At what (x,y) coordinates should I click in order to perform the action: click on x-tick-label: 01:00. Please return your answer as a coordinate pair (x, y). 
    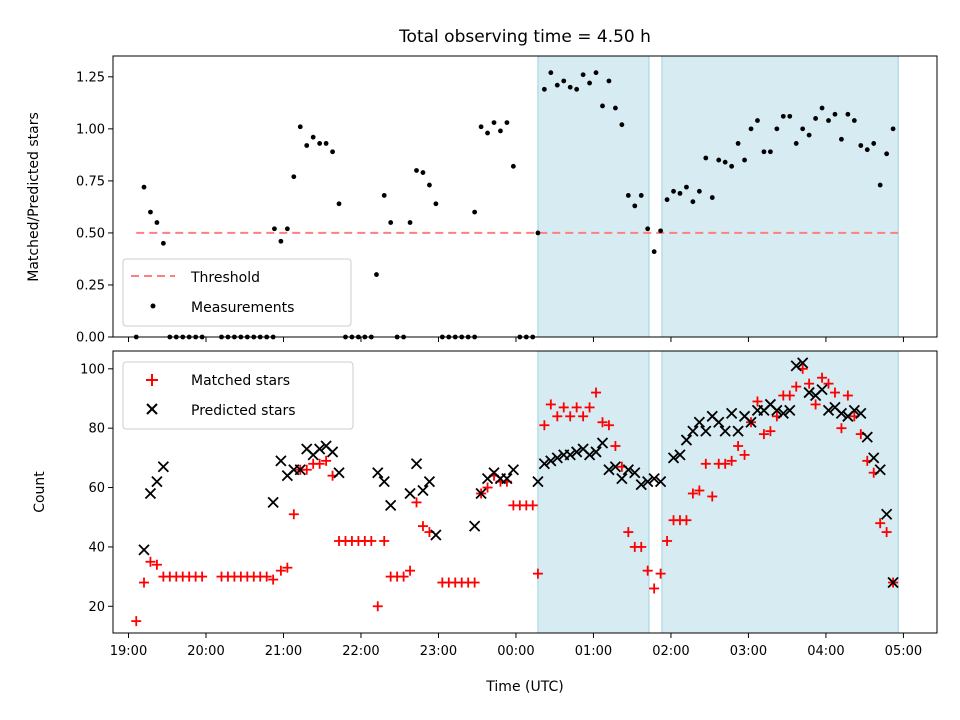
    Looking at the image, I should click on (593, 651).